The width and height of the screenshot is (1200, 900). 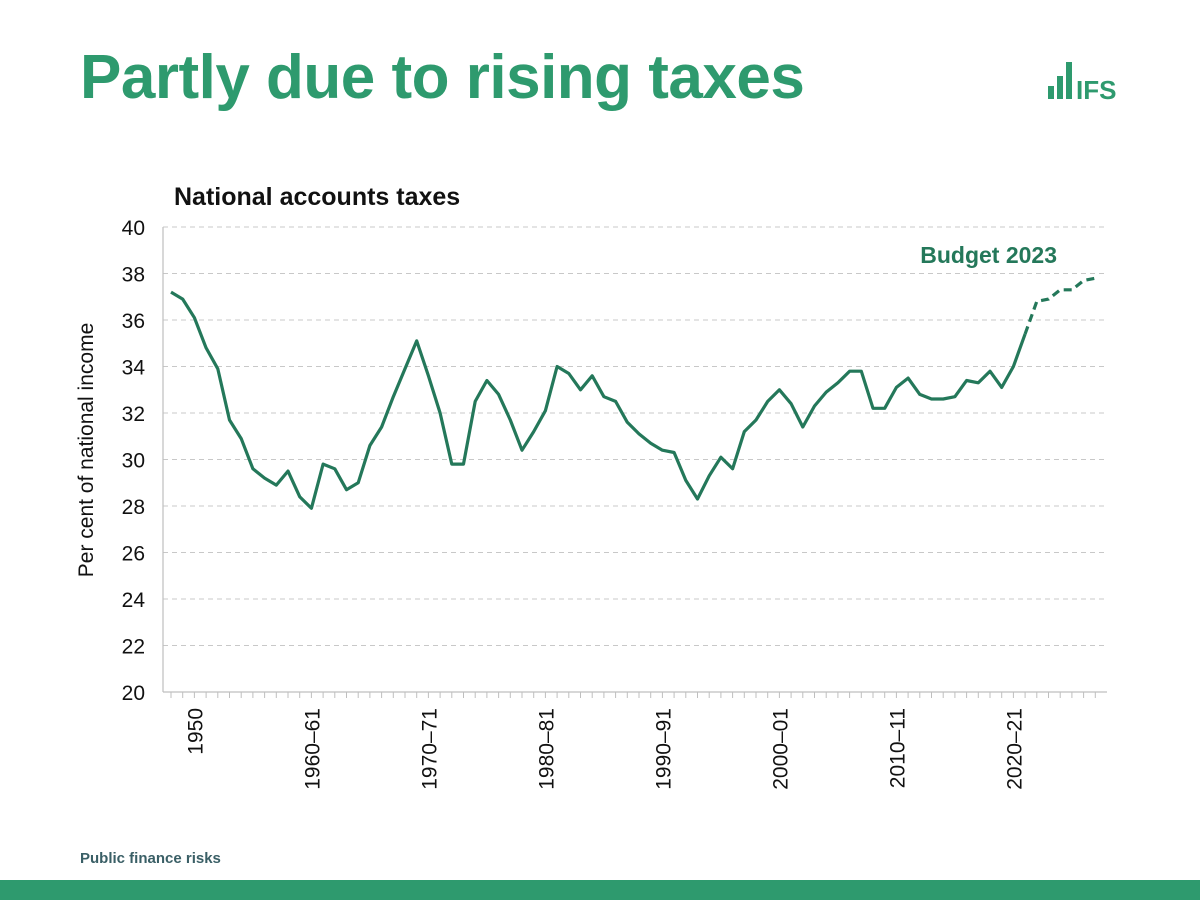 What do you see at coordinates (195, 731) in the screenshot?
I see `x-tick-label: 1950` at bounding box center [195, 731].